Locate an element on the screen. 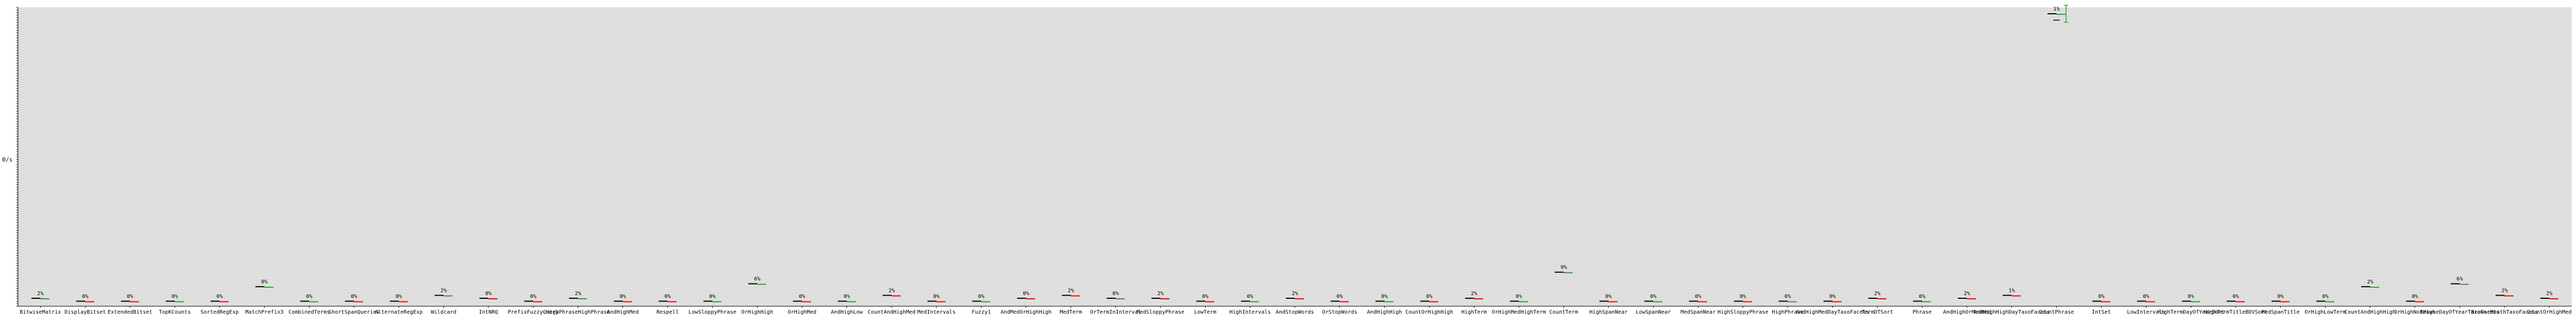  data-label: 6% is located at coordinates (2459, 279).